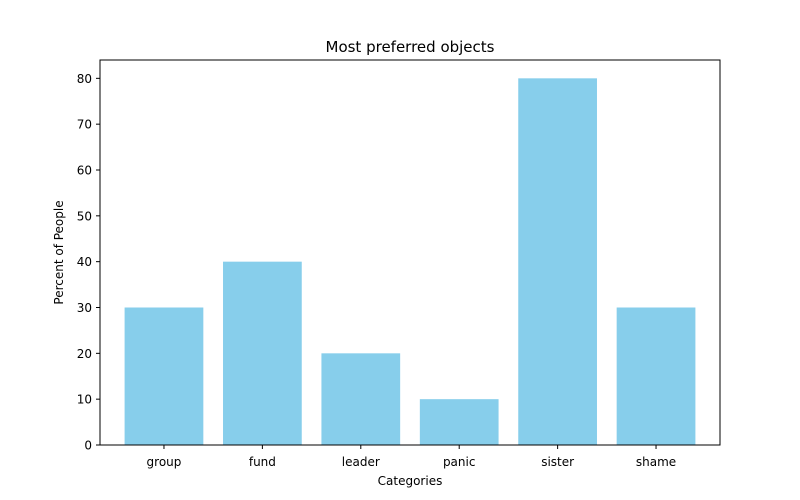 This screenshot has width=800, height=500. What do you see at coordinates (262, 353) in the screenshot?
I see `bar-fund` at bounding box center [262, 353].